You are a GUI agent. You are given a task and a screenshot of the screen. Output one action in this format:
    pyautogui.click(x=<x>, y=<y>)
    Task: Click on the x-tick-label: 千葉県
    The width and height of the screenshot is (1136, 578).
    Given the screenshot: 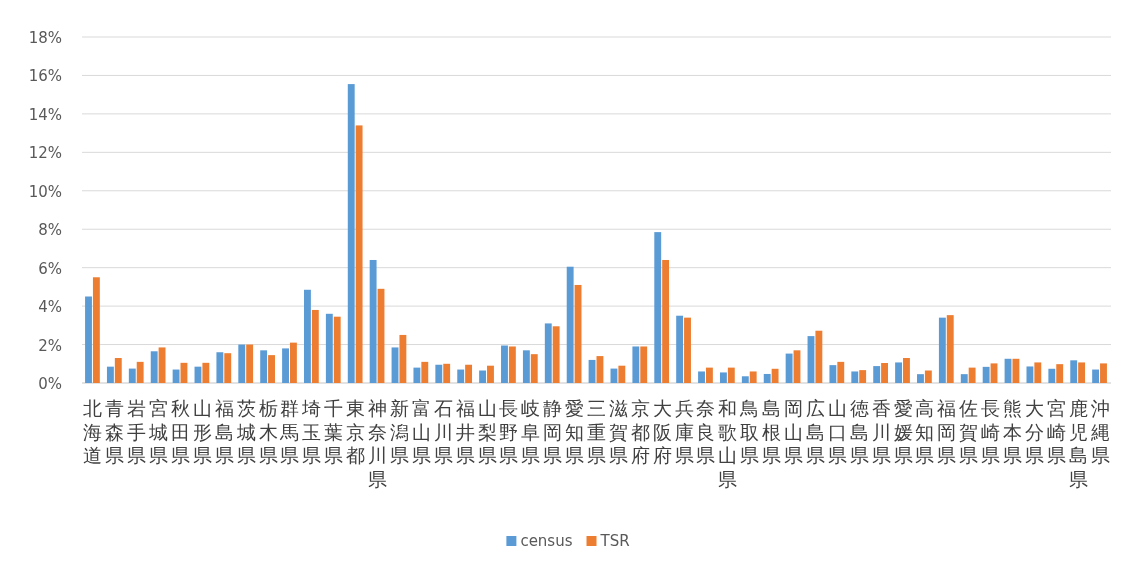 What is the action you would take?
    pyautogui.click(x=334, y=431)
    